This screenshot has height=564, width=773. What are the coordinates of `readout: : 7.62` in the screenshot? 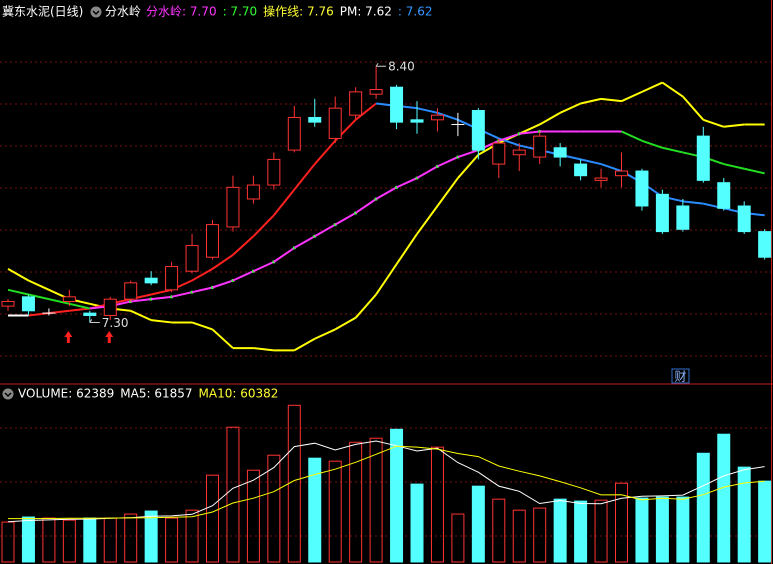 It's located at (415, 12).